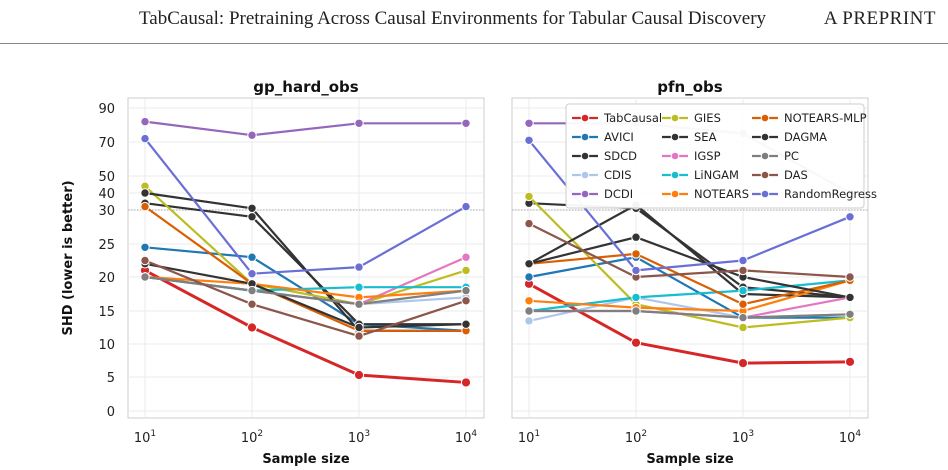 The height and width of the screenshot is (470, 948). I want to click on series-randomregress, so click(305, 206).